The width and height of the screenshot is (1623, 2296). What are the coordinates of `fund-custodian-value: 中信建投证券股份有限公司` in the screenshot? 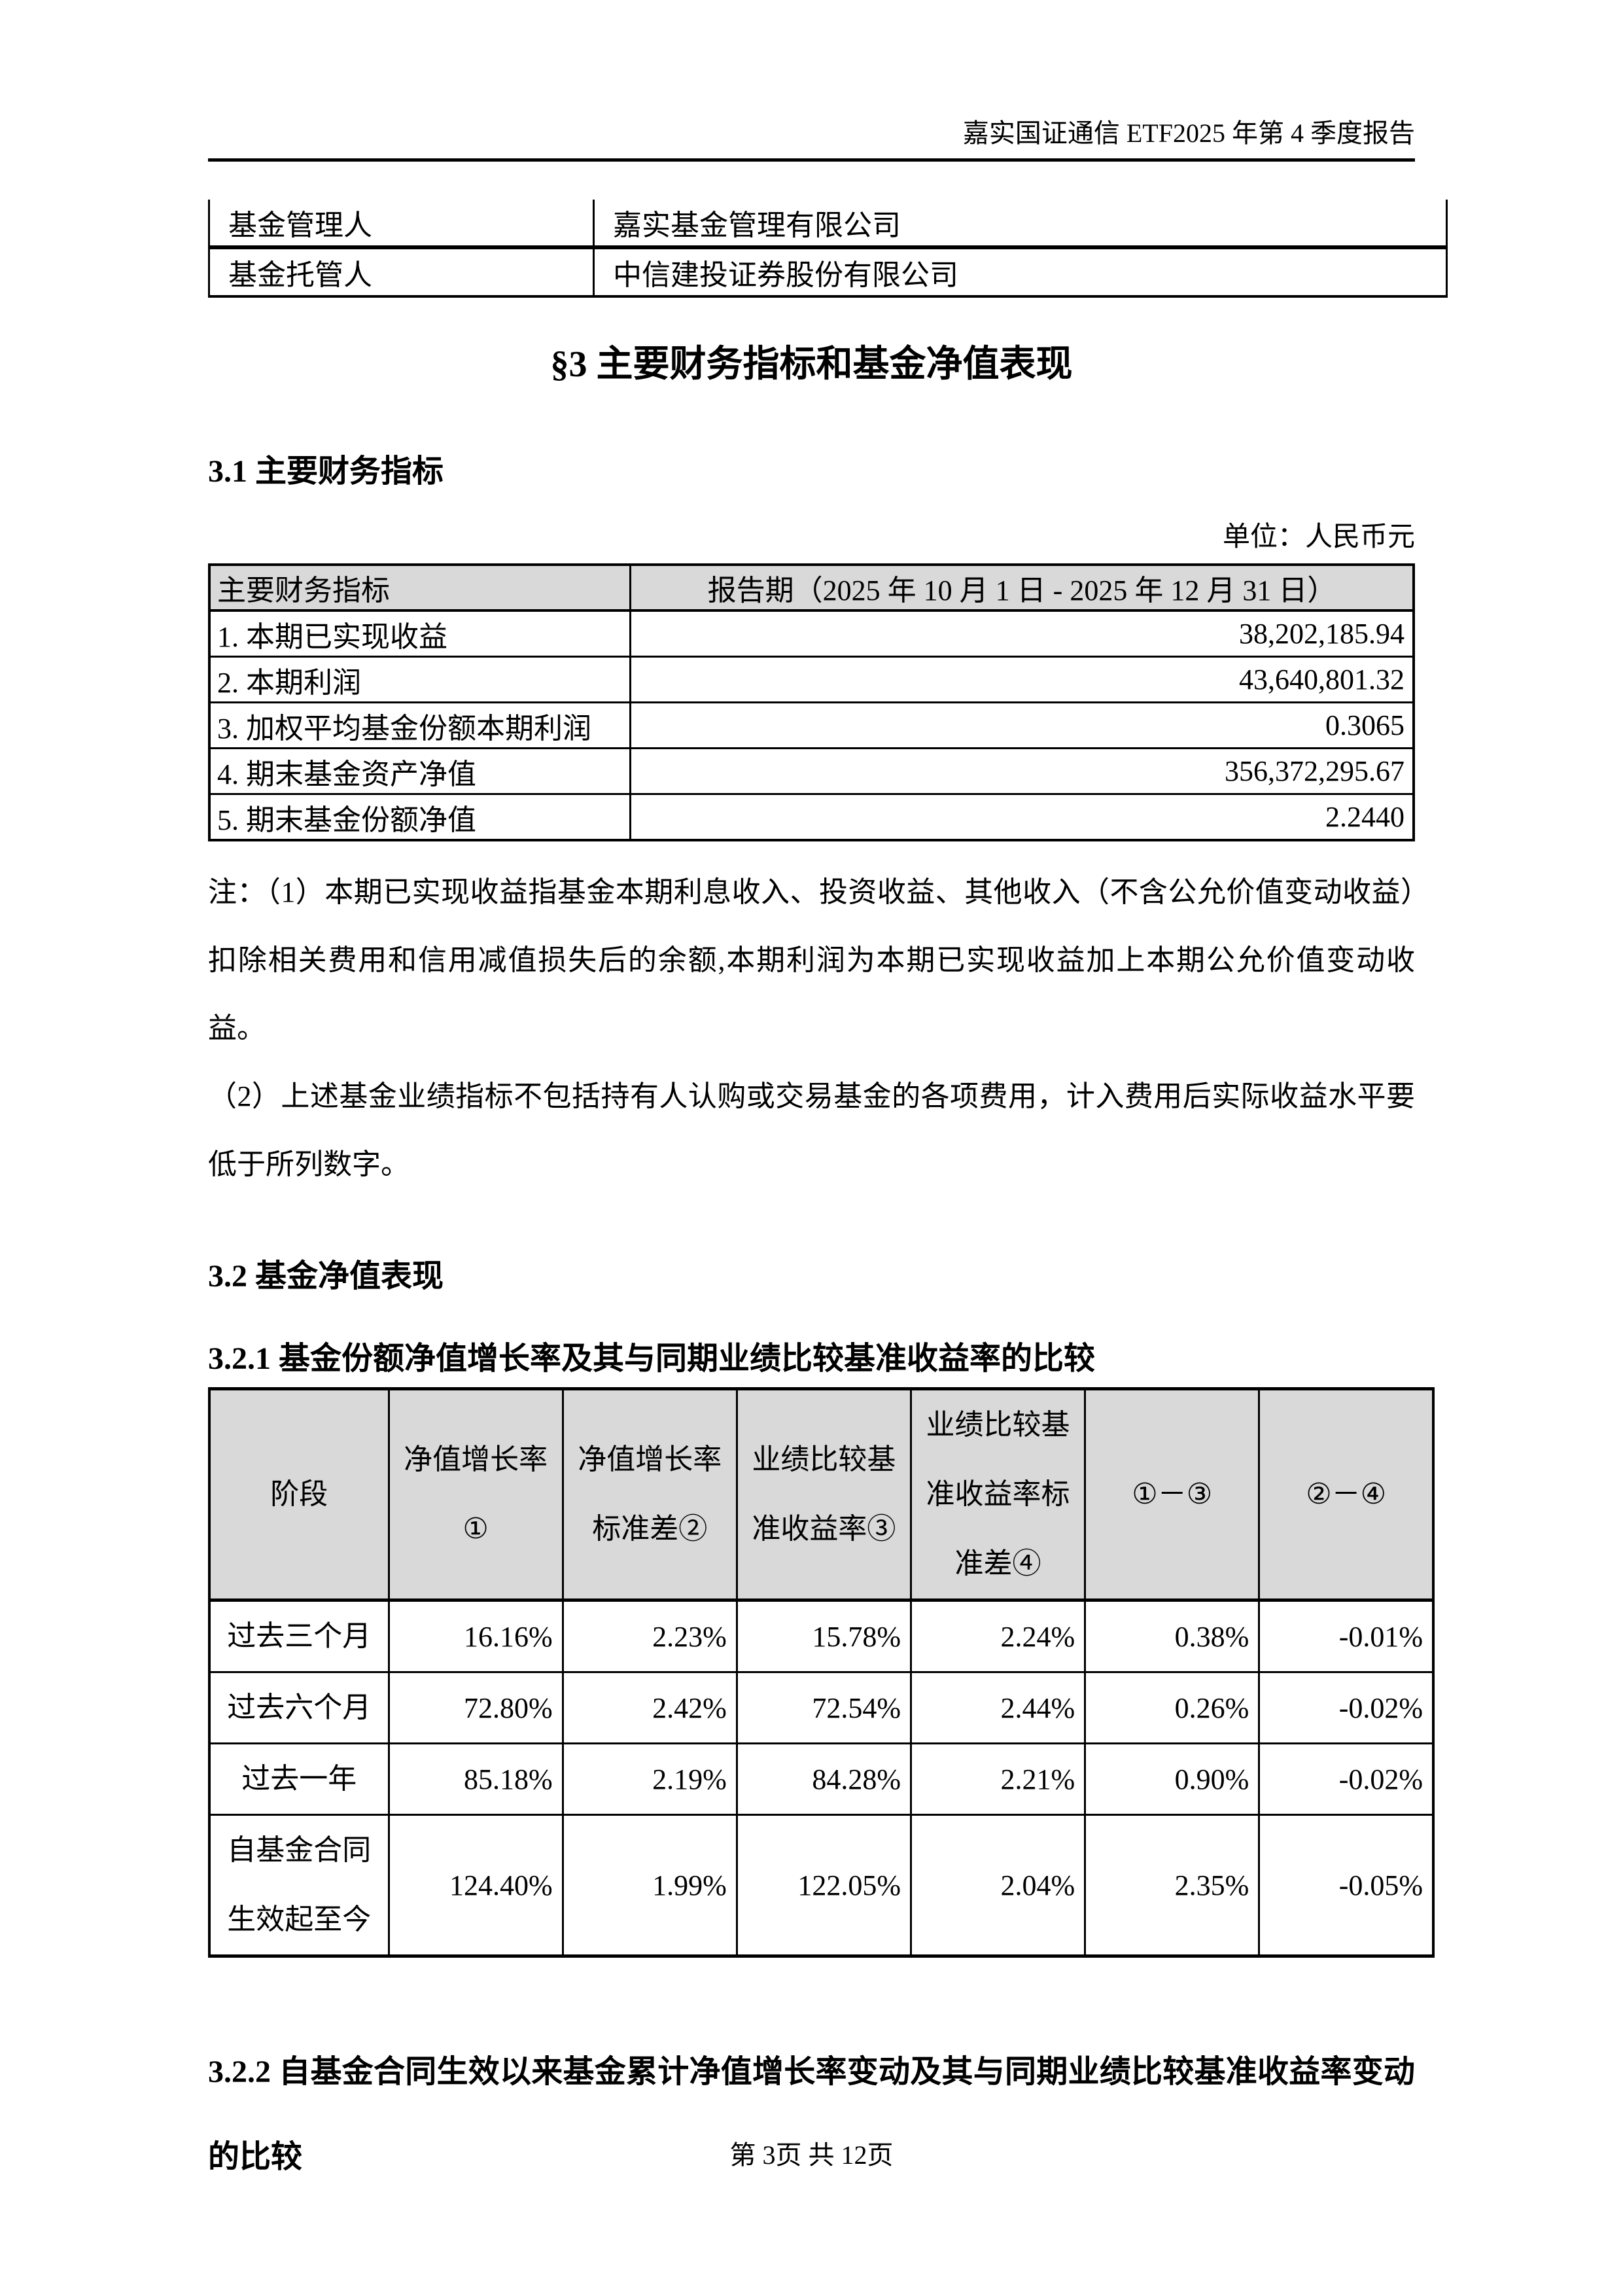 It's located at (1021, 272).